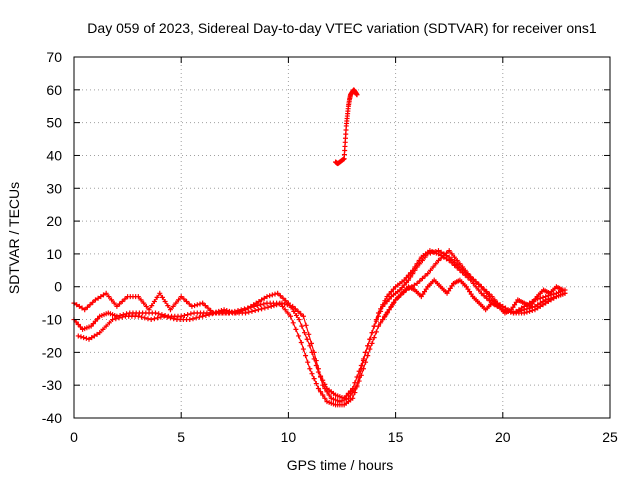 The image size is (640, 480). What do you see at coordinates (181, 437) in the screenshot?
I see `x-tick-label: 5` at bounding box center [181, 437].